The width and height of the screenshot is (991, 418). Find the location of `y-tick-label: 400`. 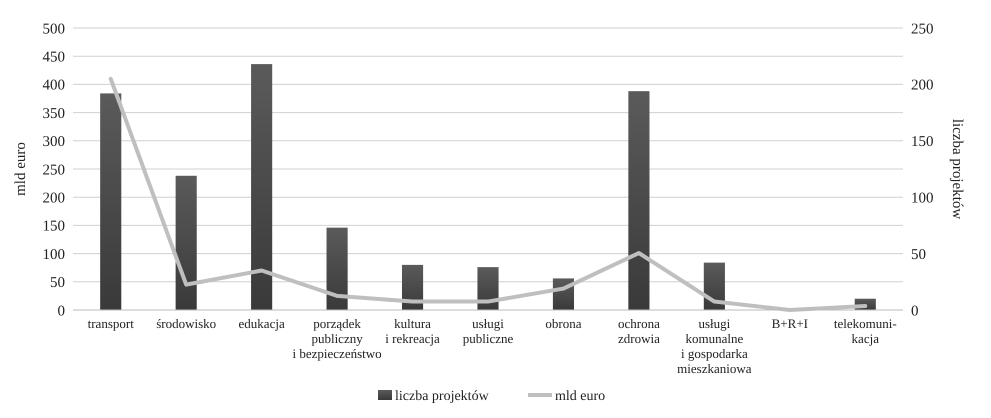

y-tick-label: 400 is located at coordinates (53, 86).